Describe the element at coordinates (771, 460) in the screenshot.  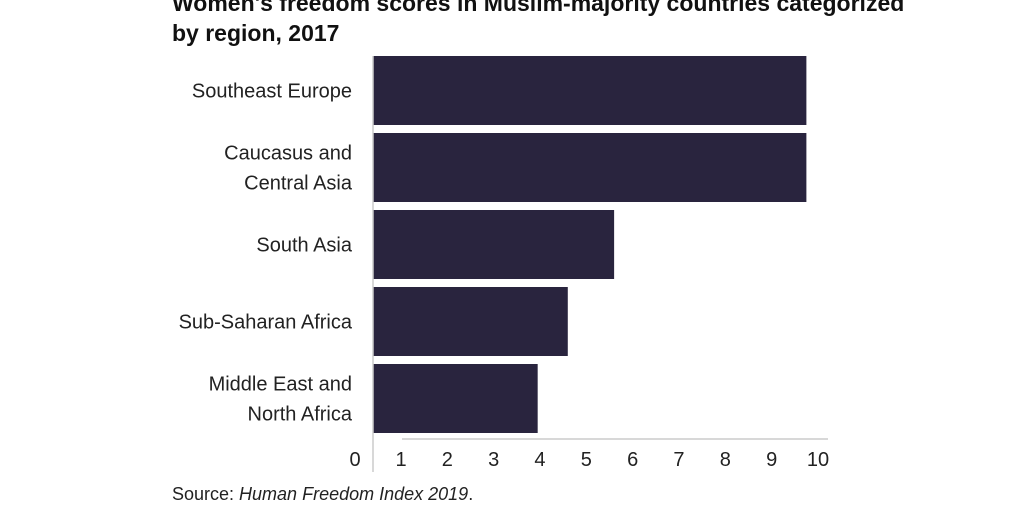
I see `x-tick-label: 9` at that location.